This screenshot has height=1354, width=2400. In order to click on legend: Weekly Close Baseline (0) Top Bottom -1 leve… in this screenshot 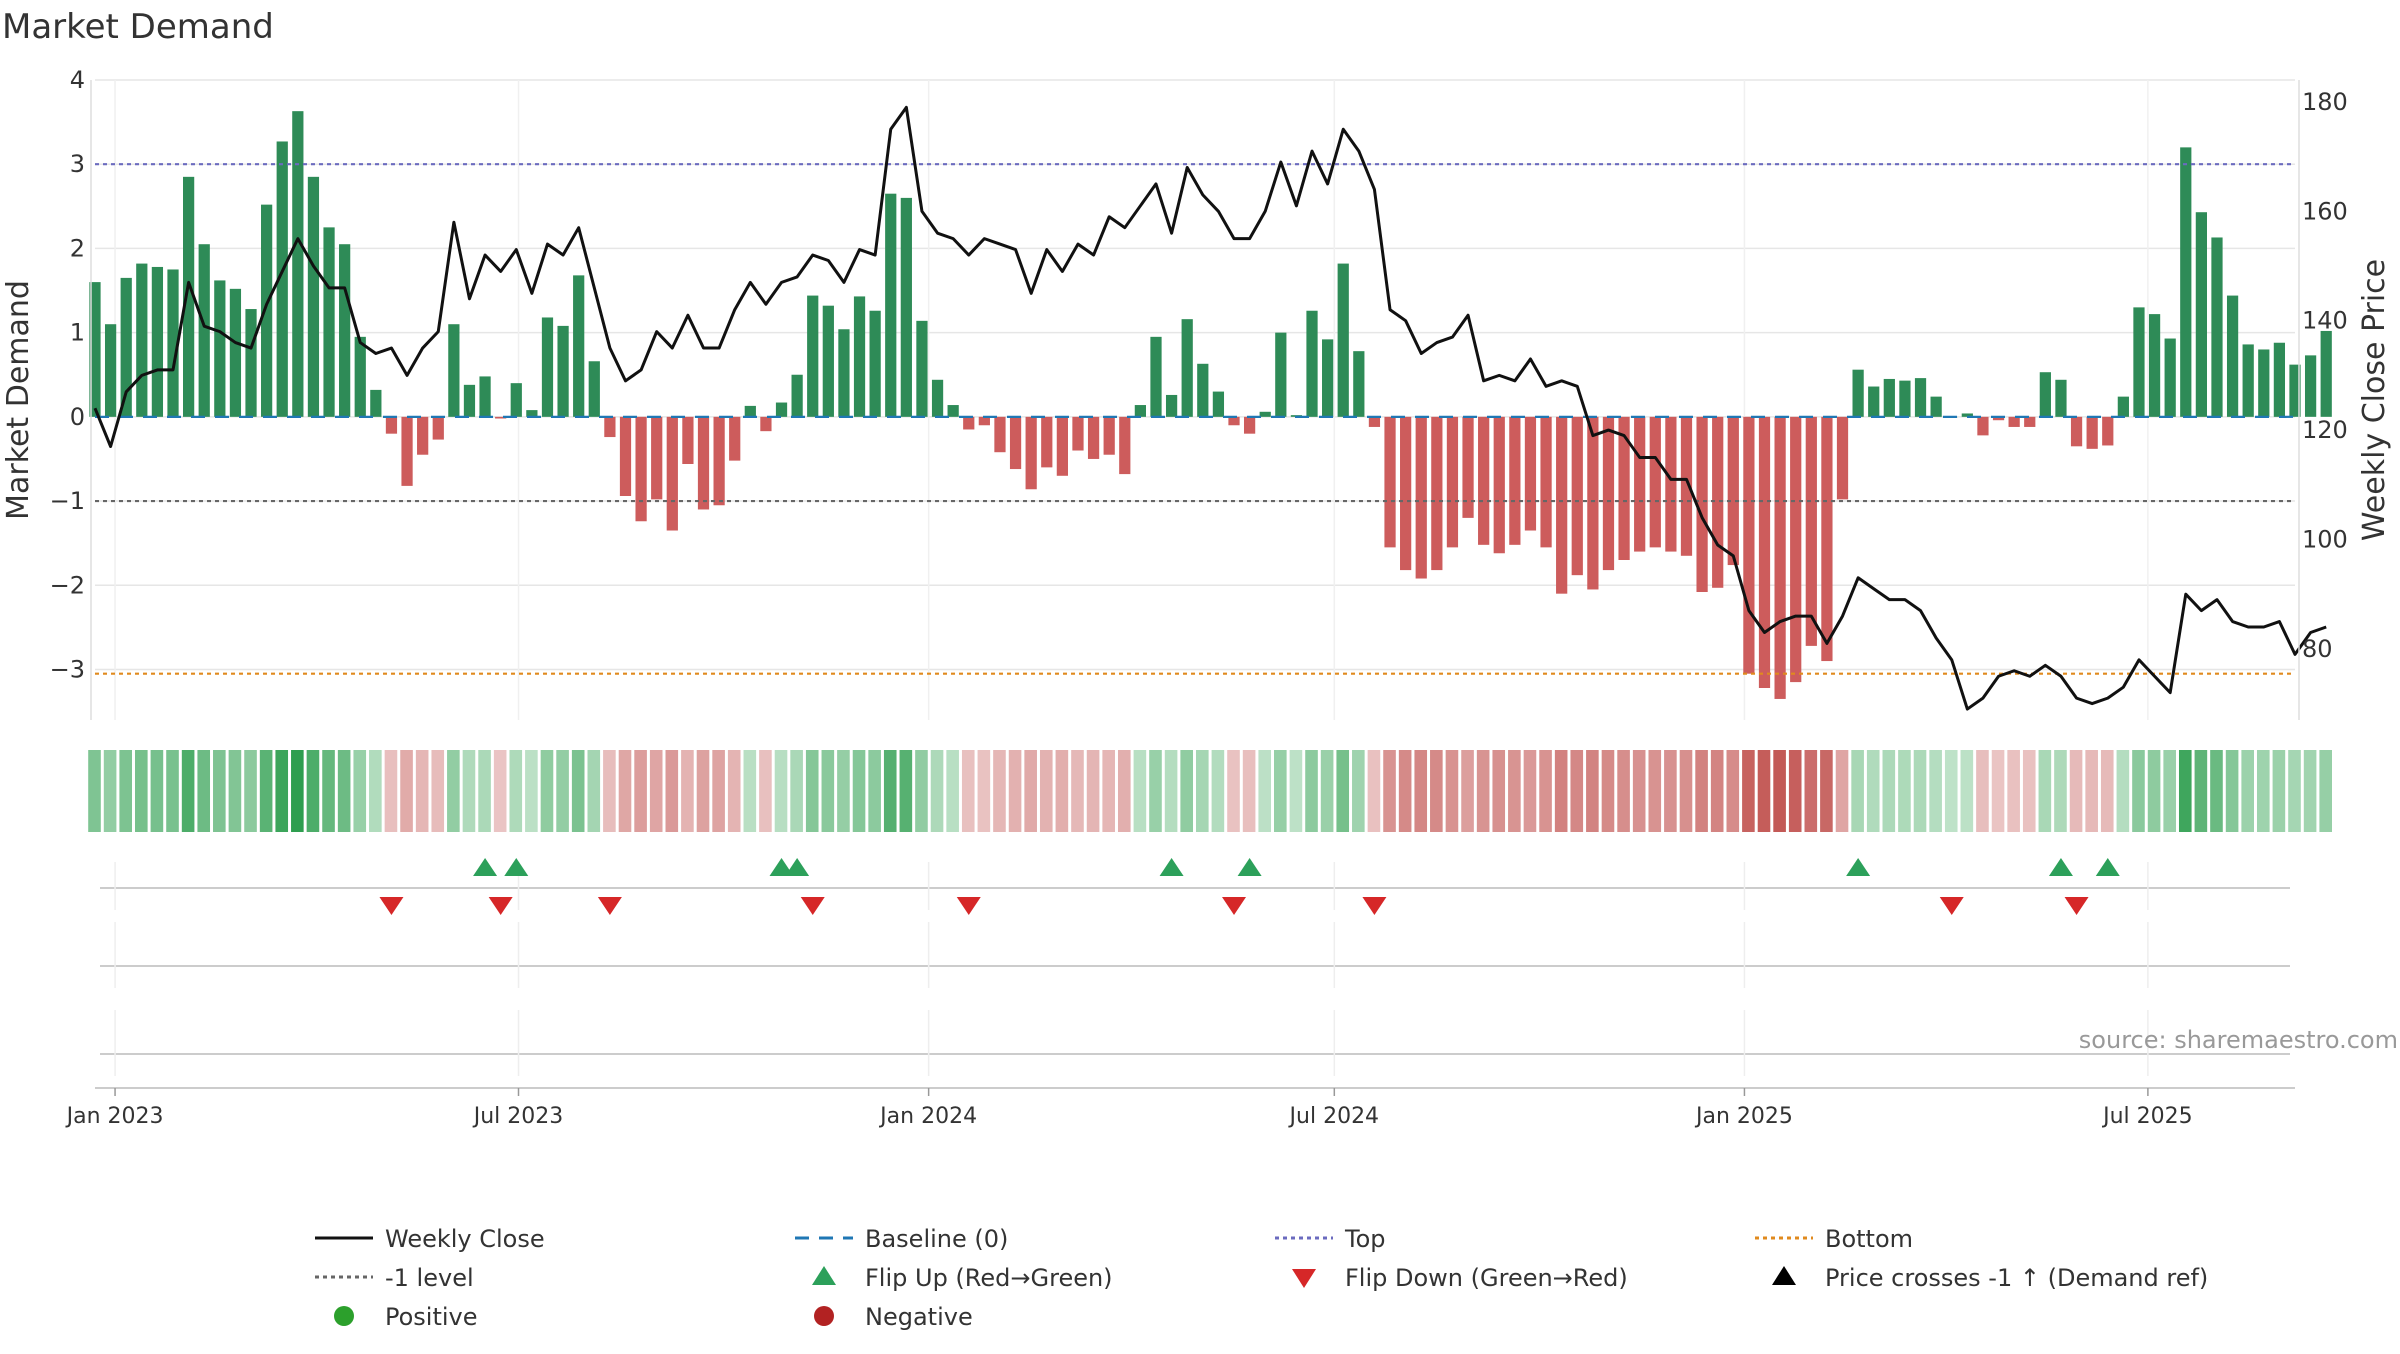, I will do `click(1261, 1278)`.